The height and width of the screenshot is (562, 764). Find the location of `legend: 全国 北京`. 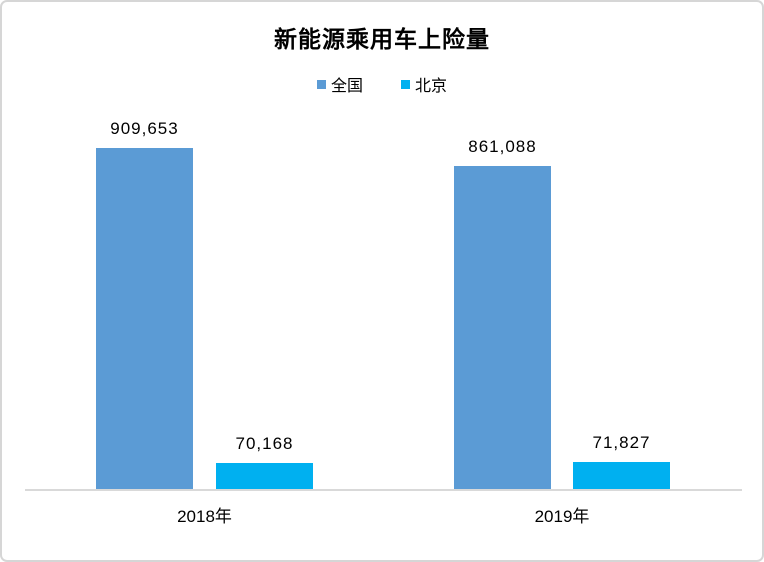

legend: 全国 北京 is located at coordinates (382, 84).